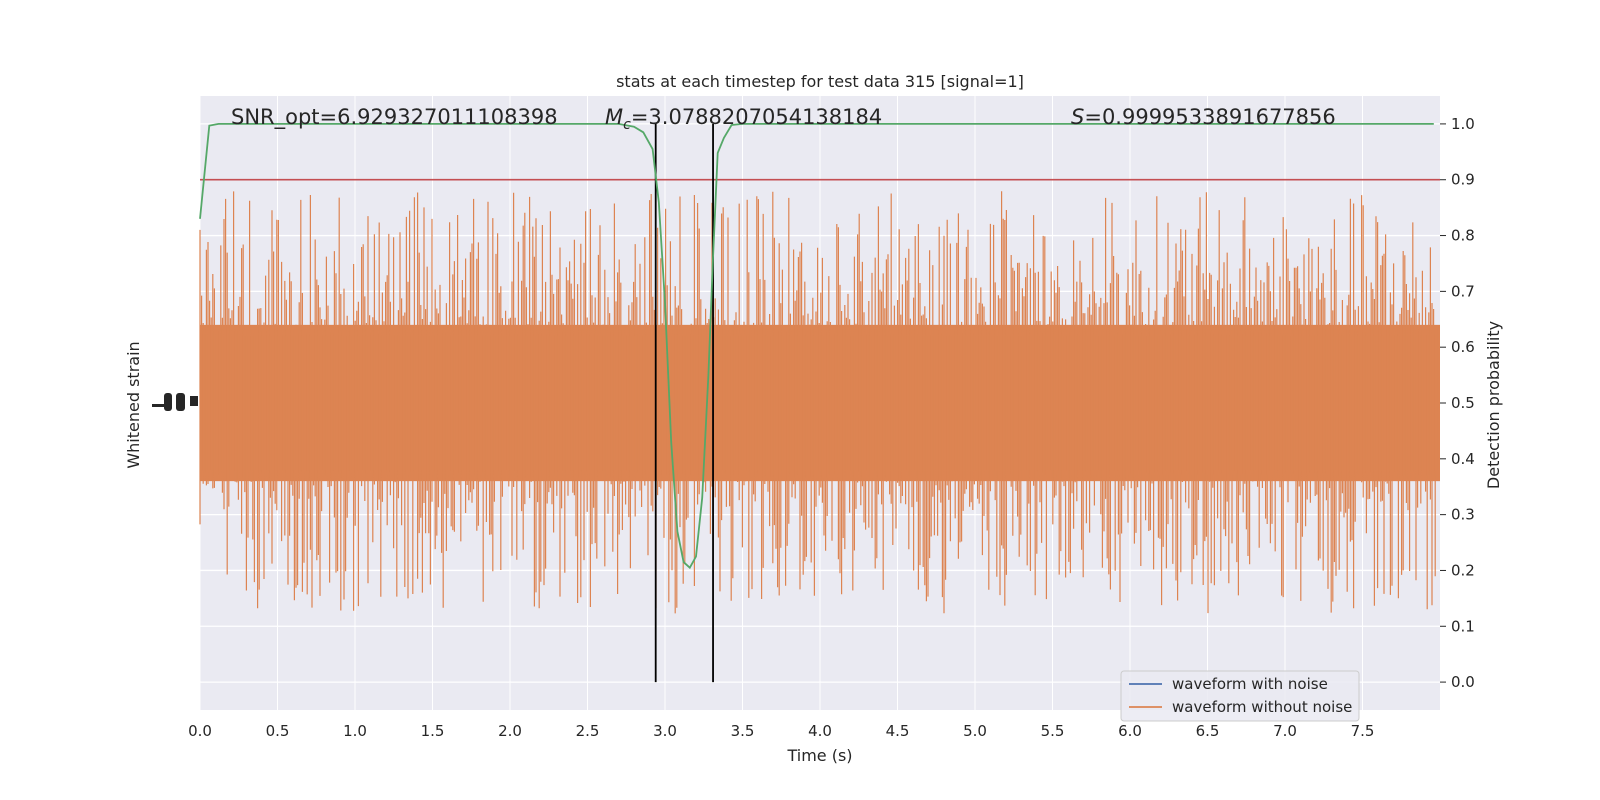 This screenshot has height=800, width=1600. Describe the element at coordinates (510, 731) in the screenshot. I see `x-tick-label: 2.0` at that location.